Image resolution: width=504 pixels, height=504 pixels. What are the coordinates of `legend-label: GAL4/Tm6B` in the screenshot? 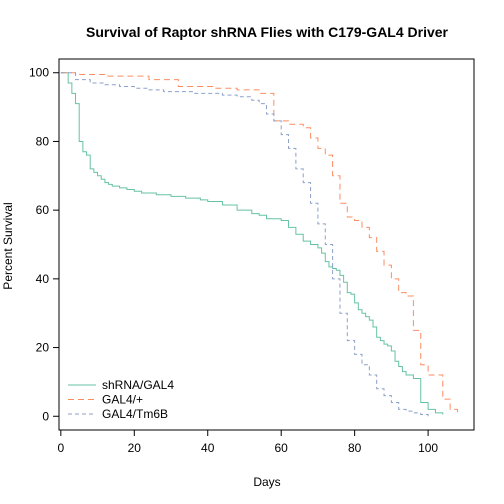 It's located at (135, 414).